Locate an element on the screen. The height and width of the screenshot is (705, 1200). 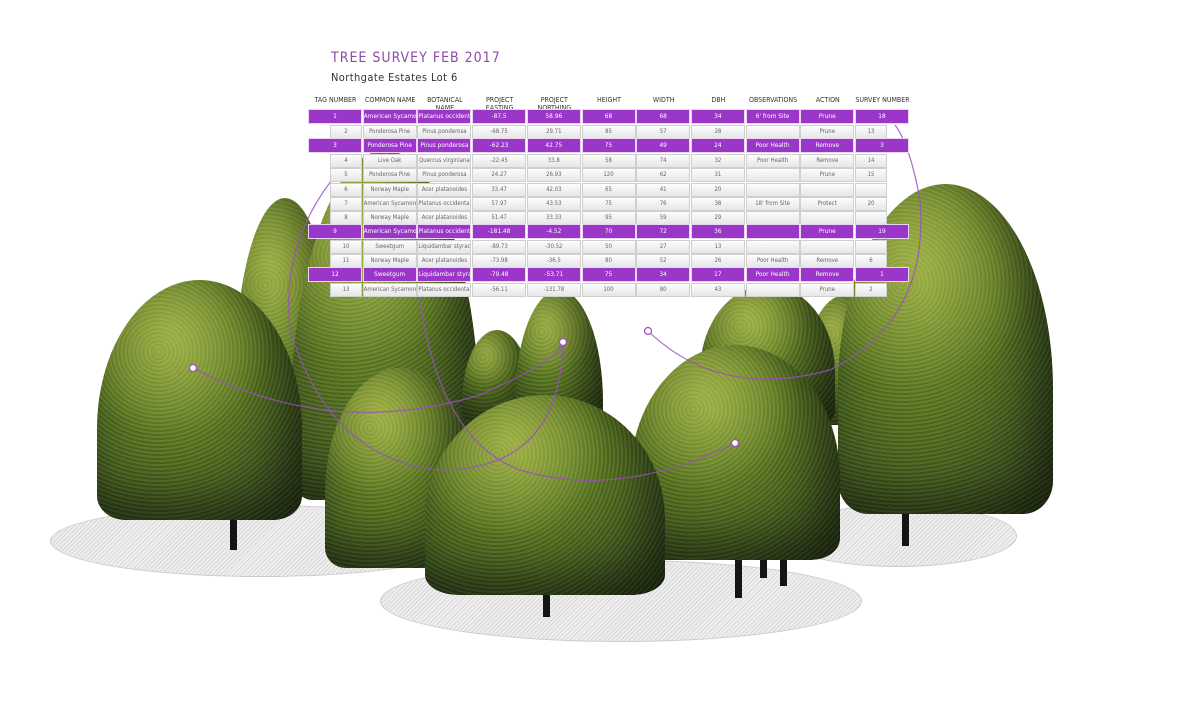
table-cell: 80 is located at coordinates (608, 261).